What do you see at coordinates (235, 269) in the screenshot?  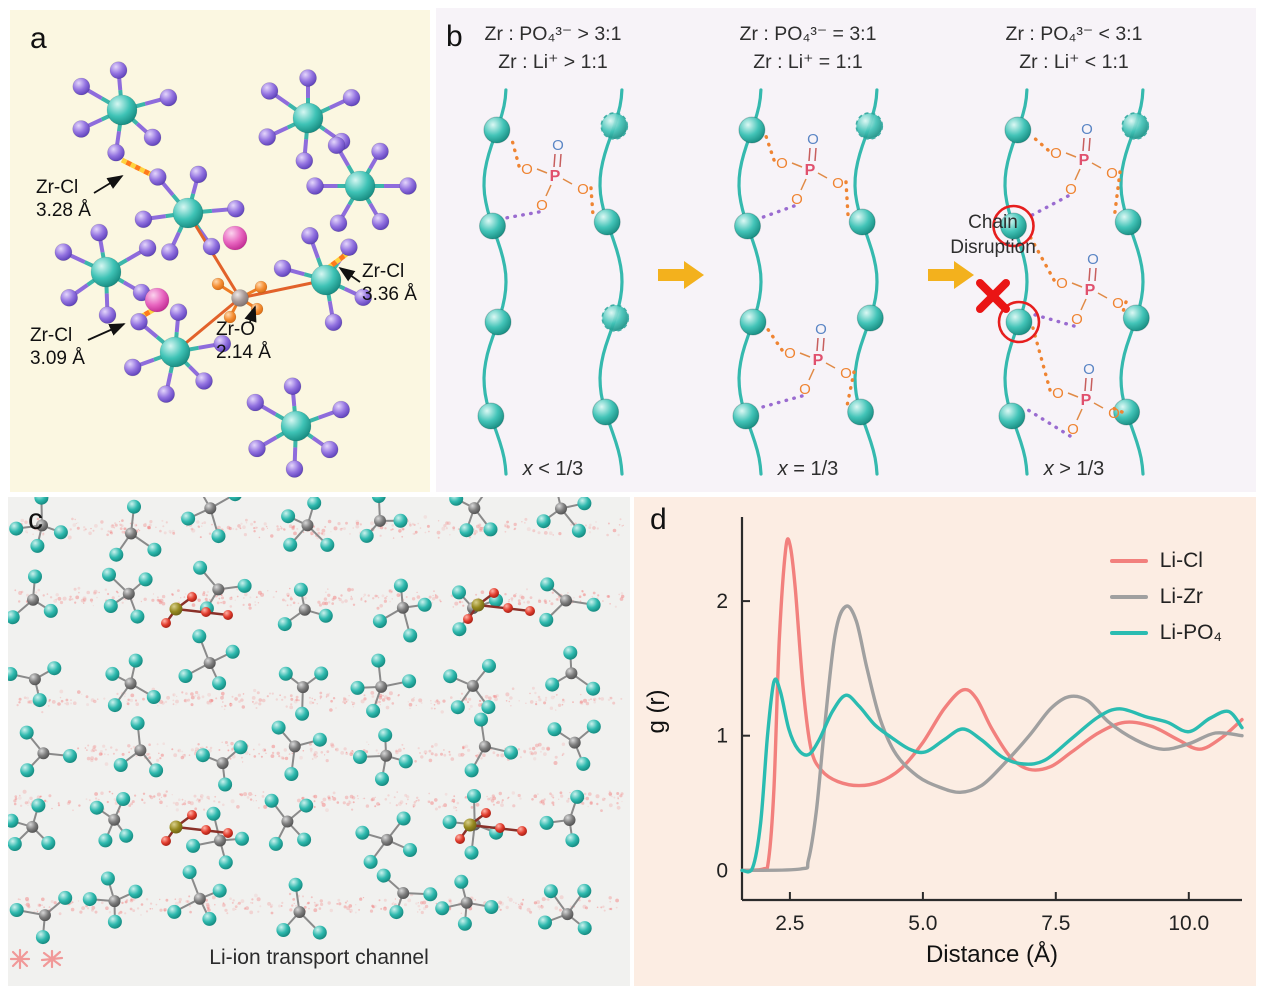 I see `molecule-structure-svg` at bounding box center [235, 269].